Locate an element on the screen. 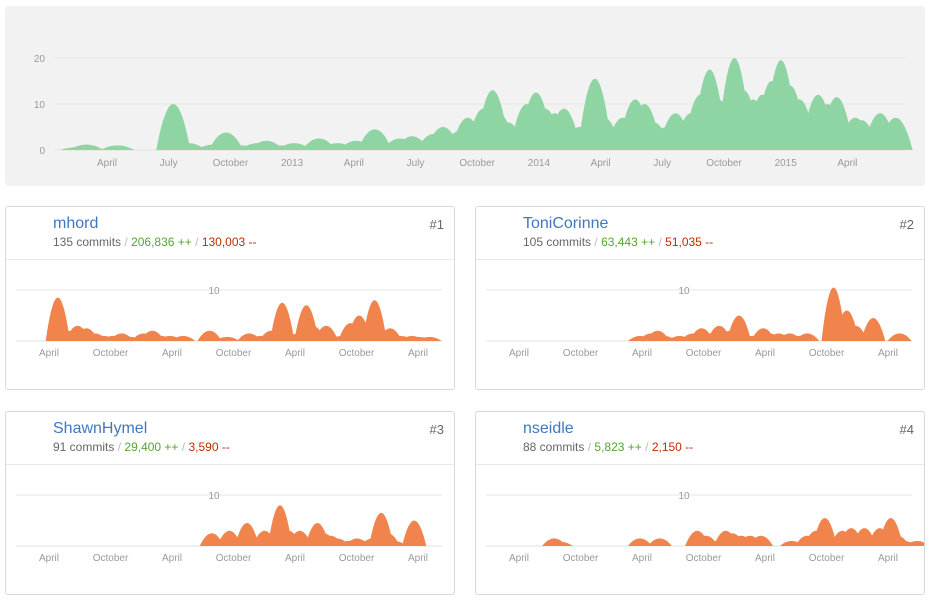 This screenshot has height=604, width=932. contributor-login: ToniCorinne is located at coordinates (566, 223).